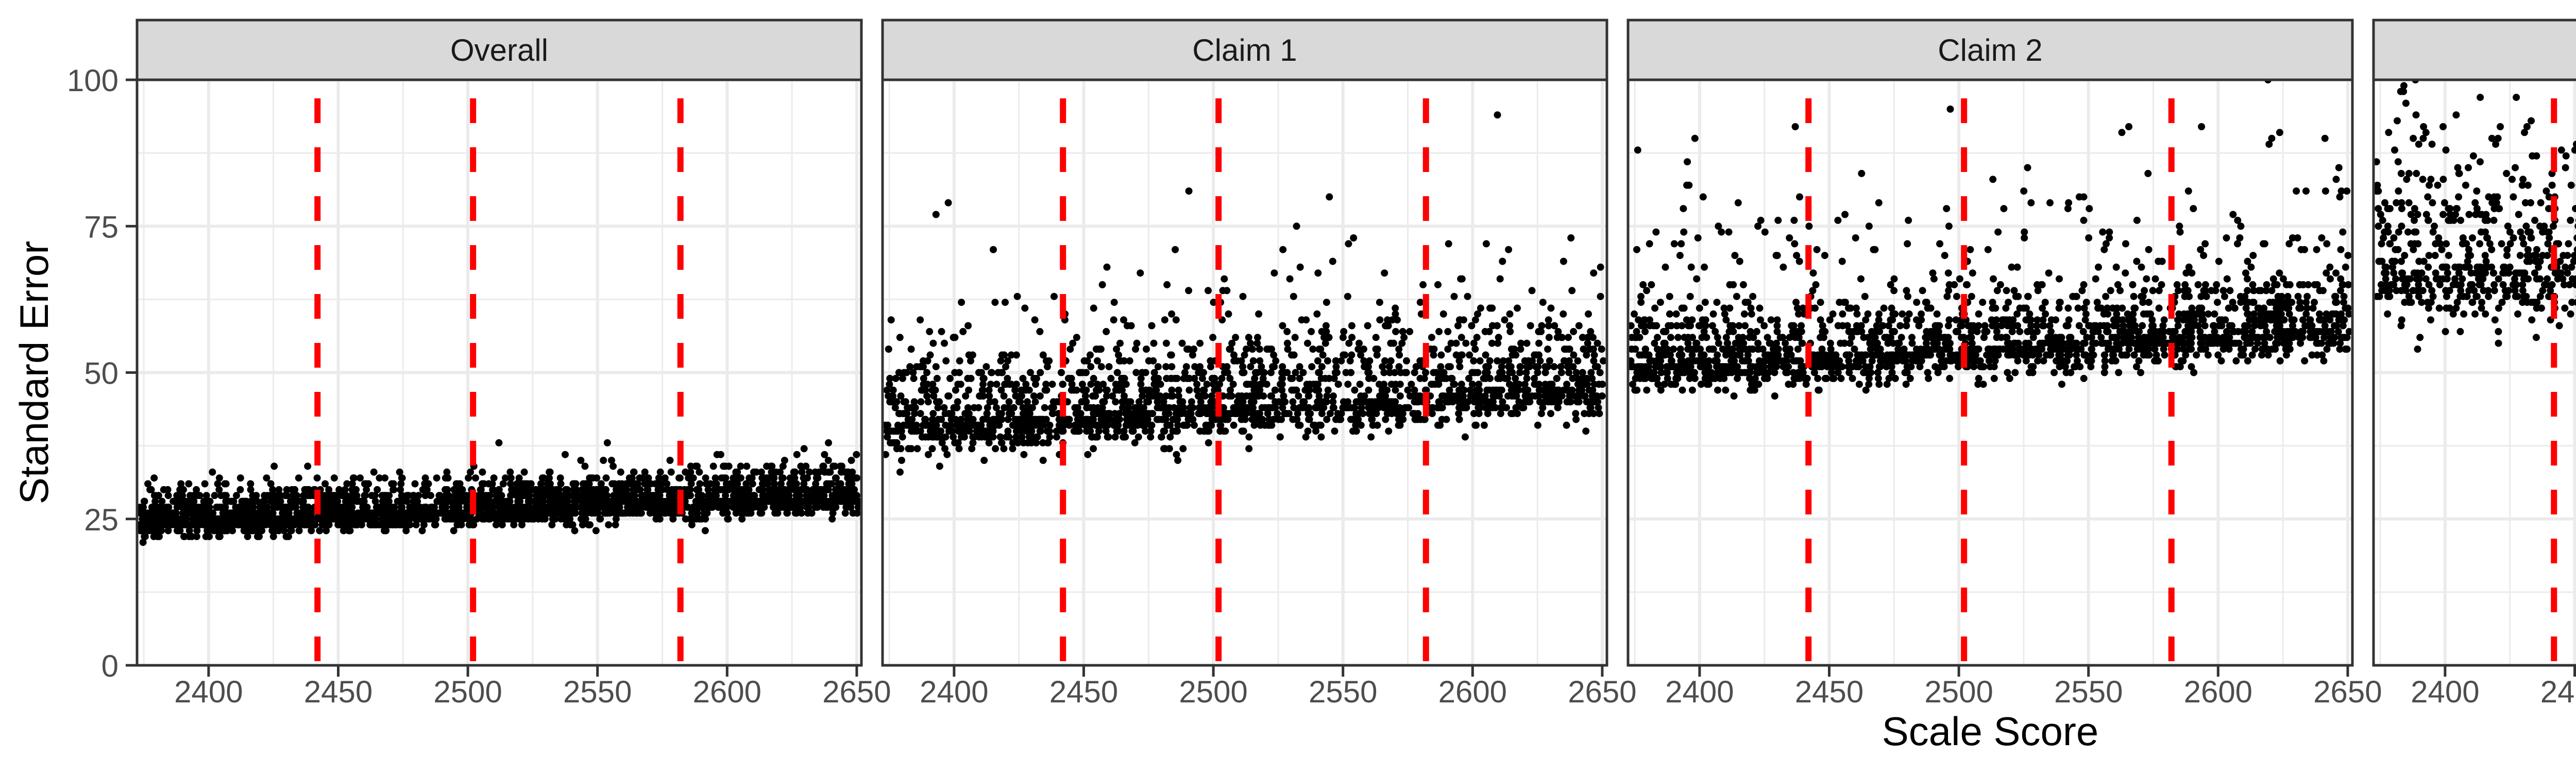 The image size is (2576, 775). I want to click on facet-strip-label: Claim 1, so click(1244, 50).